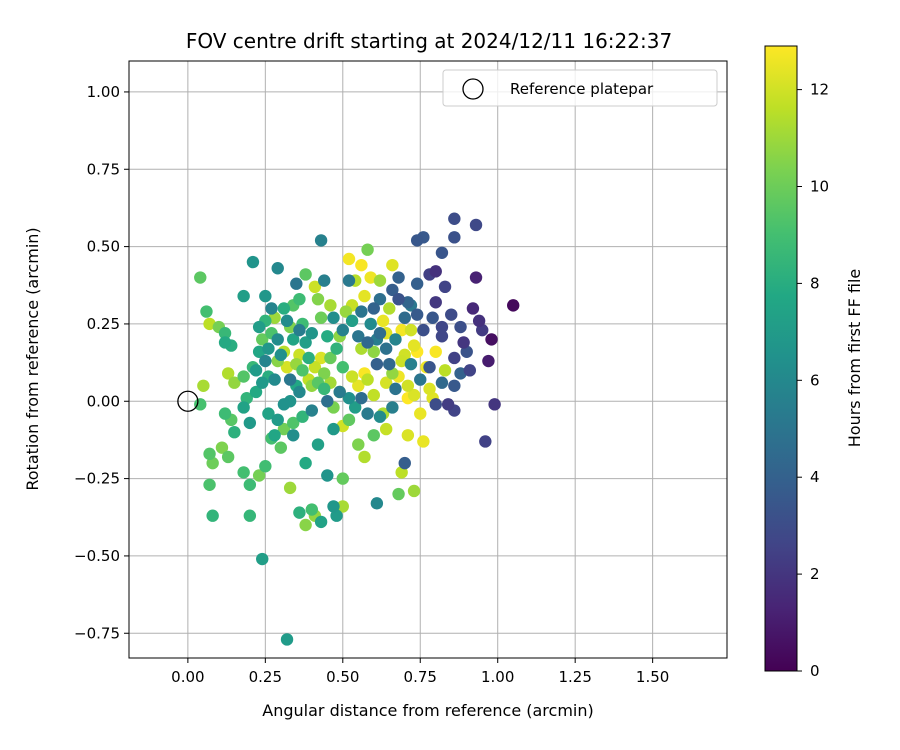 The height and width of the screenshot is (750, 900). I want to click on legend-box, so click(580, 88).